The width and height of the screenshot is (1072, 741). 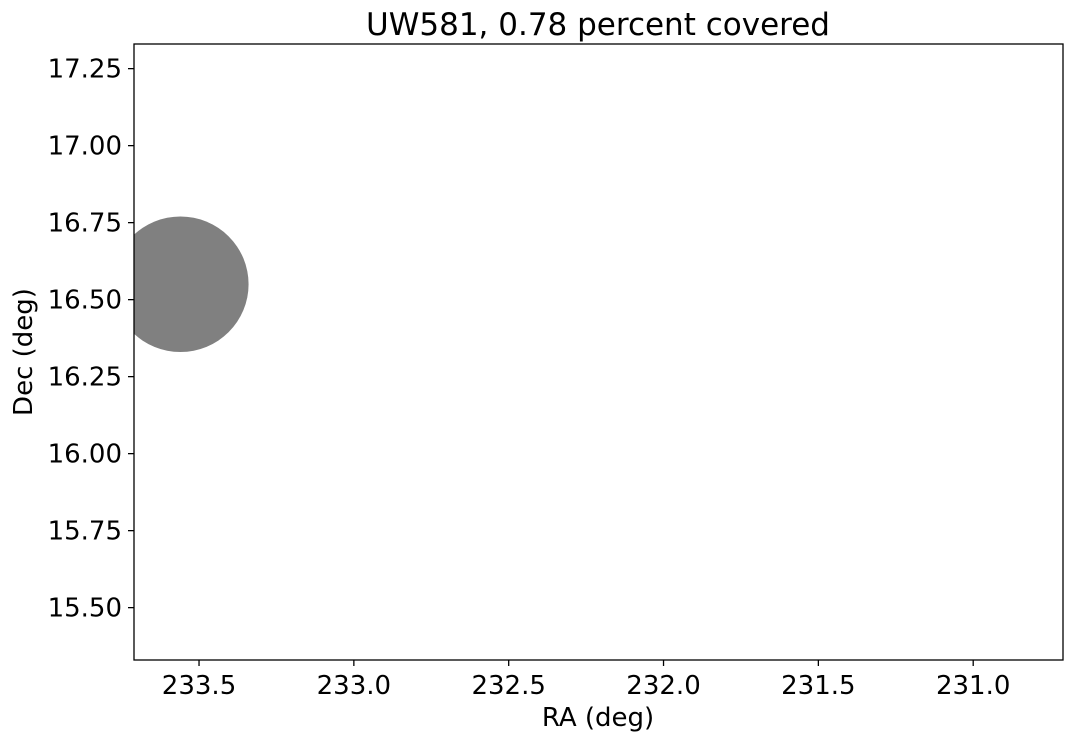 I want to click on x-axis-label: RA (deg), so click(x=598, y=718).